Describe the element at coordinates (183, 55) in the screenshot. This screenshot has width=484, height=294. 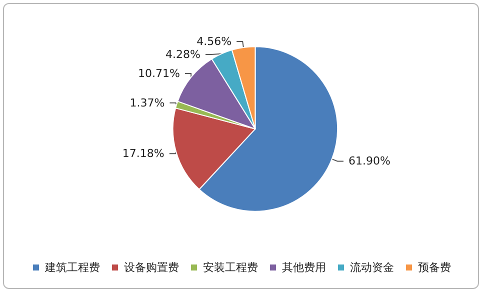
I see `data-label: 4.28%` at that location.